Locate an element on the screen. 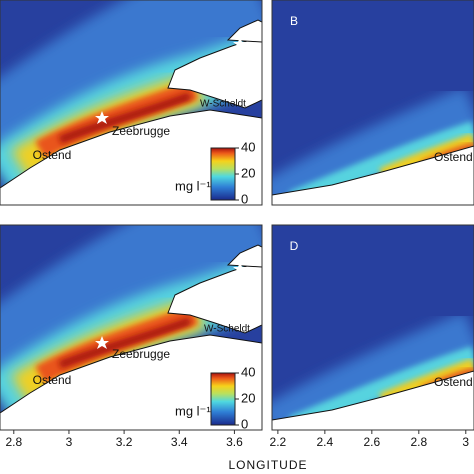  x-tick-label: 2.4 is located at coordinates (325, 442).